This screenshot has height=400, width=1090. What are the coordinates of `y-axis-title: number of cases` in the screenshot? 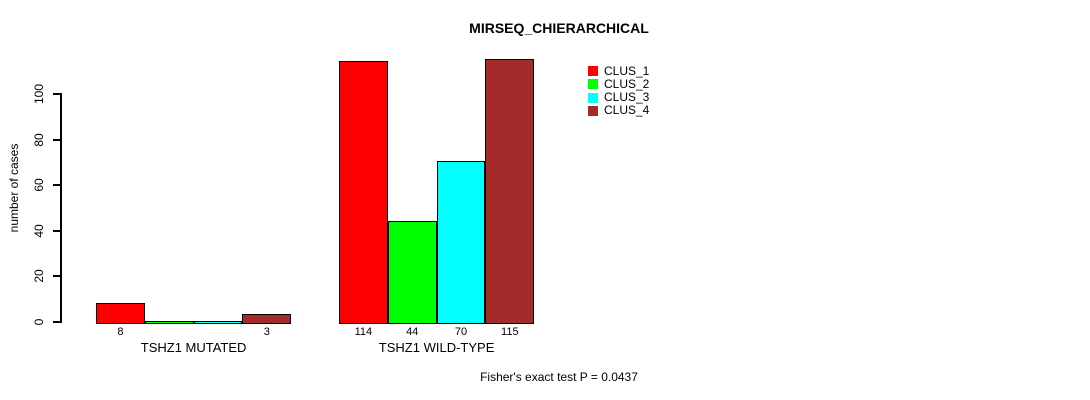 It's located at (14, 188).